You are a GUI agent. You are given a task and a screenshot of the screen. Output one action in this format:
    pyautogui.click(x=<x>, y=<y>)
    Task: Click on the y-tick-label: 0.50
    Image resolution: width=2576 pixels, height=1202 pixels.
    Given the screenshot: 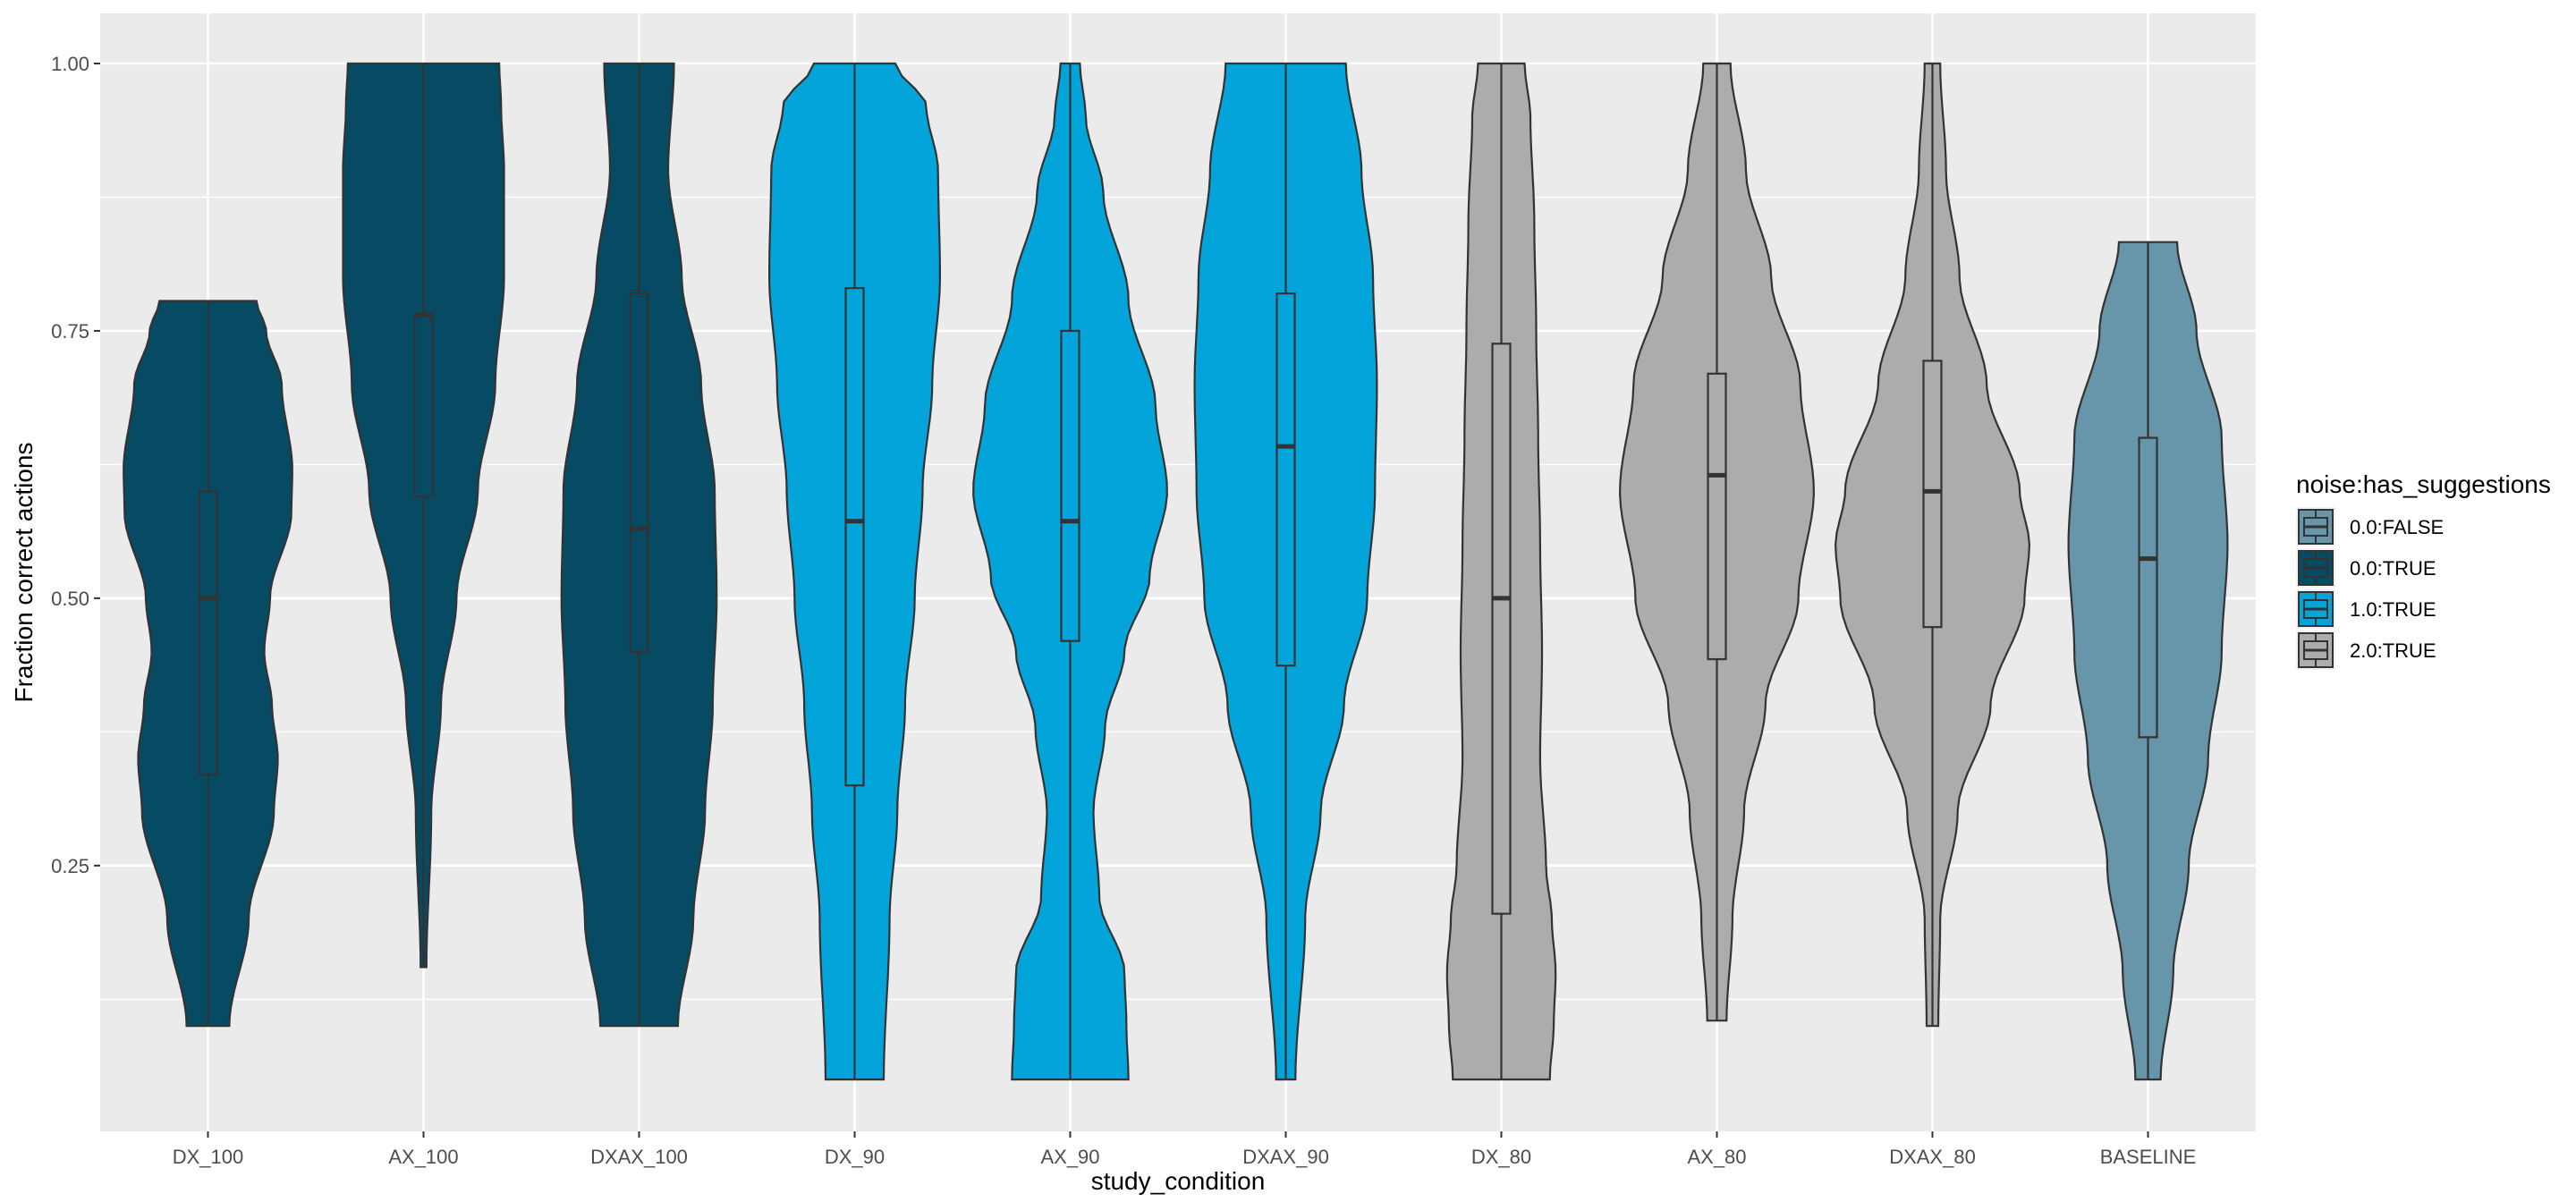 What is the action you would take?
    pyautogui.click(x=70, y=599)
    